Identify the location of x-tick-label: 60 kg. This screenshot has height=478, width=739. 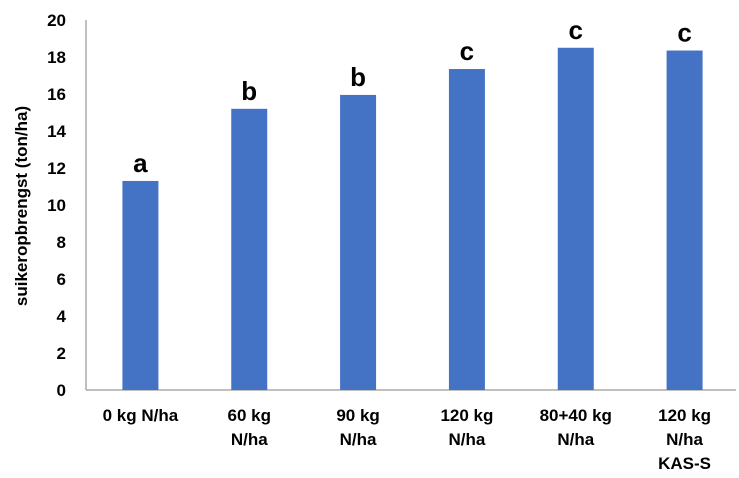
(249, 415).